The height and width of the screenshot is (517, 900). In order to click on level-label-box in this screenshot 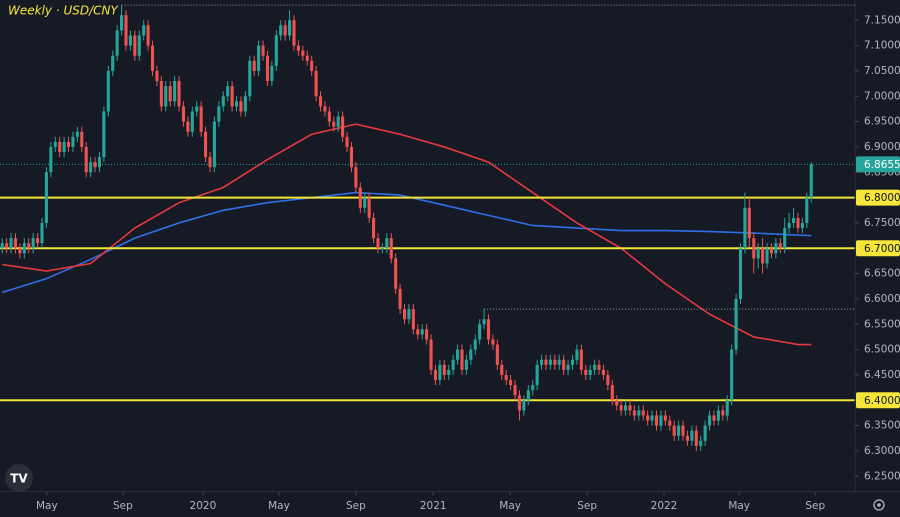, I will do `click(878, 400)`.